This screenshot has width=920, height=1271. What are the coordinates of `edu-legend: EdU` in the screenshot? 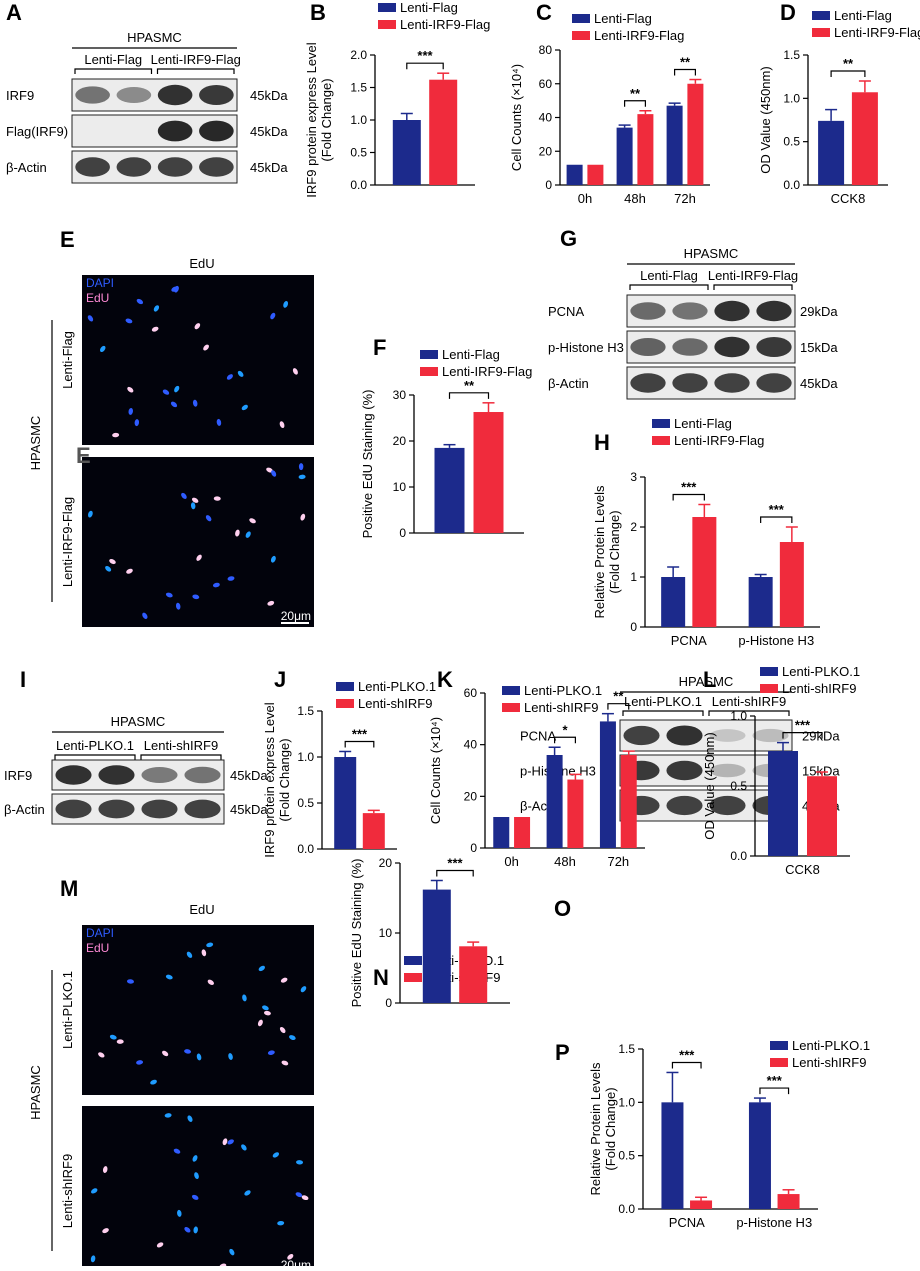 It's located at (97, 948).